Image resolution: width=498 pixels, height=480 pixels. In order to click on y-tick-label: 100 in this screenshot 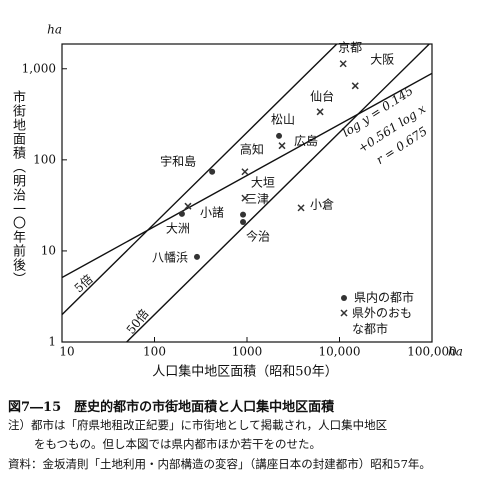, I will do `click(44, 159)`.